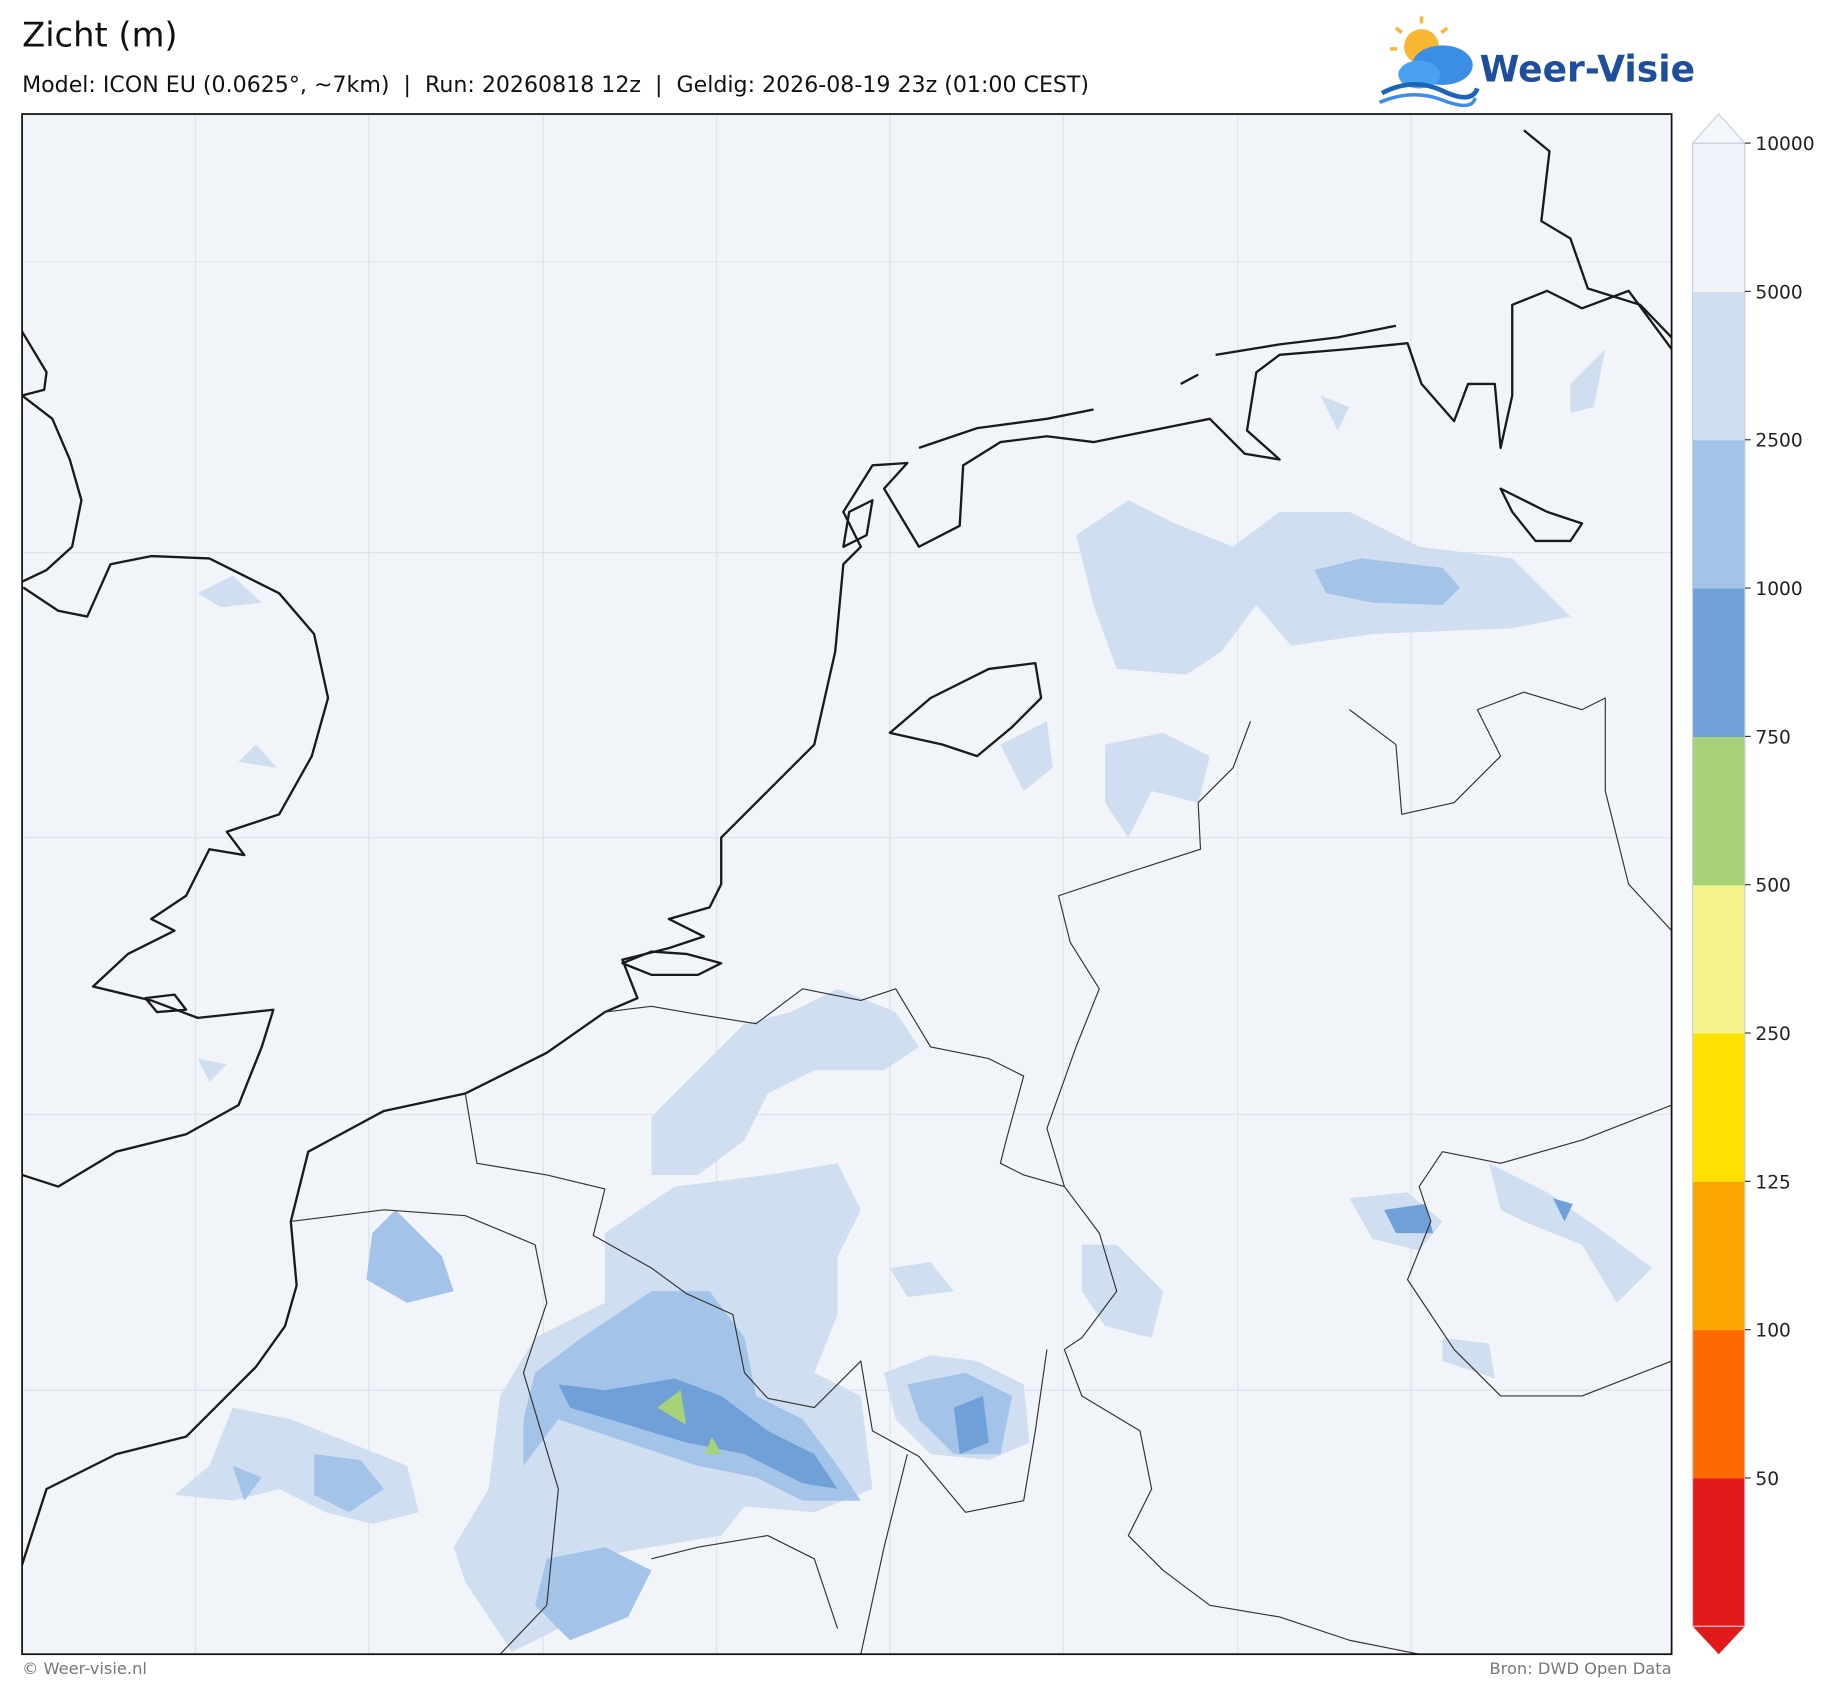  I want to click on colorbar-tick-label: 100, so click(1773, 1331).